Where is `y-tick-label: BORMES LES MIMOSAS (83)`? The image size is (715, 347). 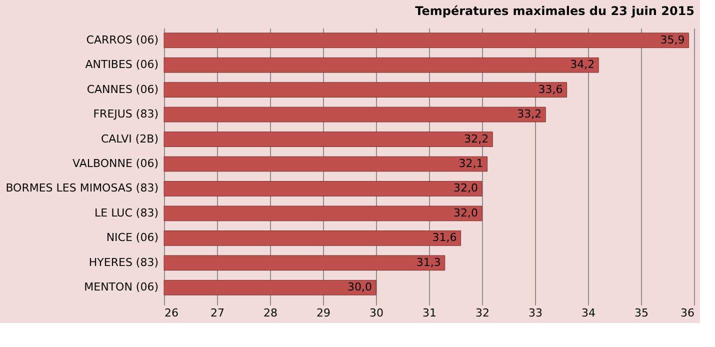
y-tick-label: BORMES LES MIMOSAS (83) is located at coordinates (82, 188).